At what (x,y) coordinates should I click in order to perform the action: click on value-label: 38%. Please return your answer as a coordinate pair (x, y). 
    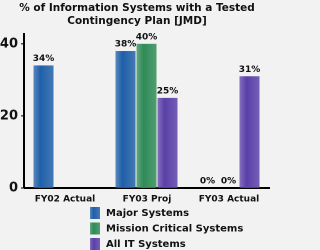
    Looking at the image, I should click on (126, 45).